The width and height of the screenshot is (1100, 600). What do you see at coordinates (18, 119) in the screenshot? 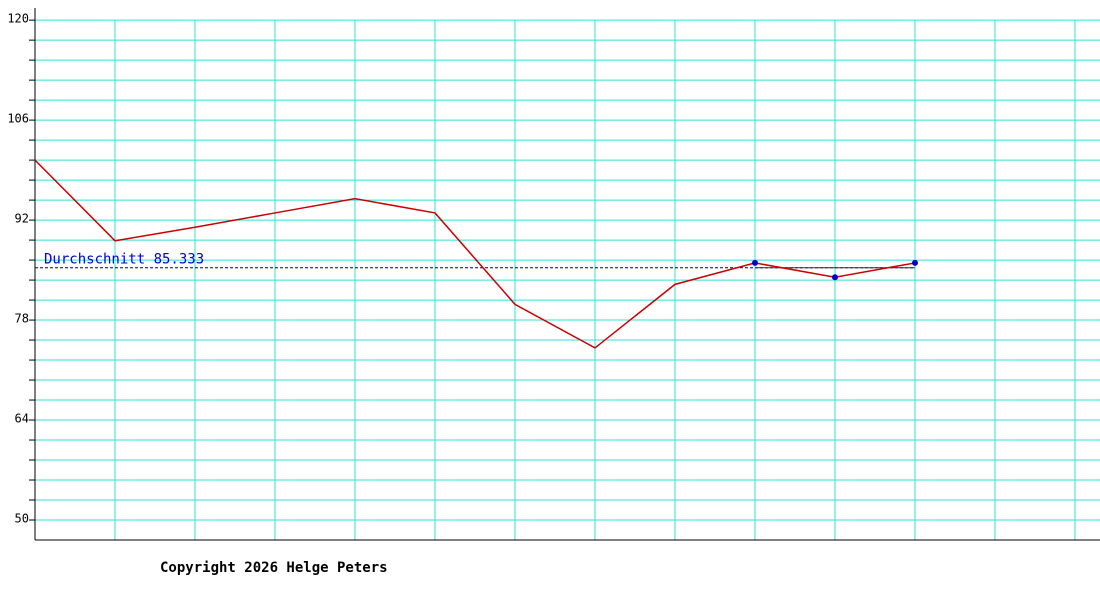
I see `y-tick-label: 106` at bounding box center [18, 119].